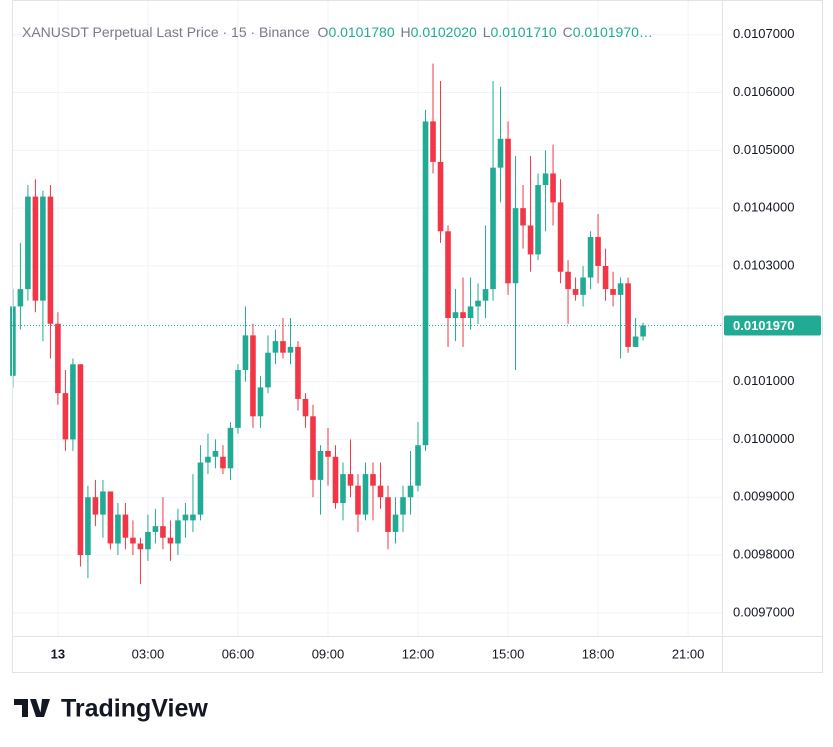  I want to click on ohlc-key: O, so click(323, 32).